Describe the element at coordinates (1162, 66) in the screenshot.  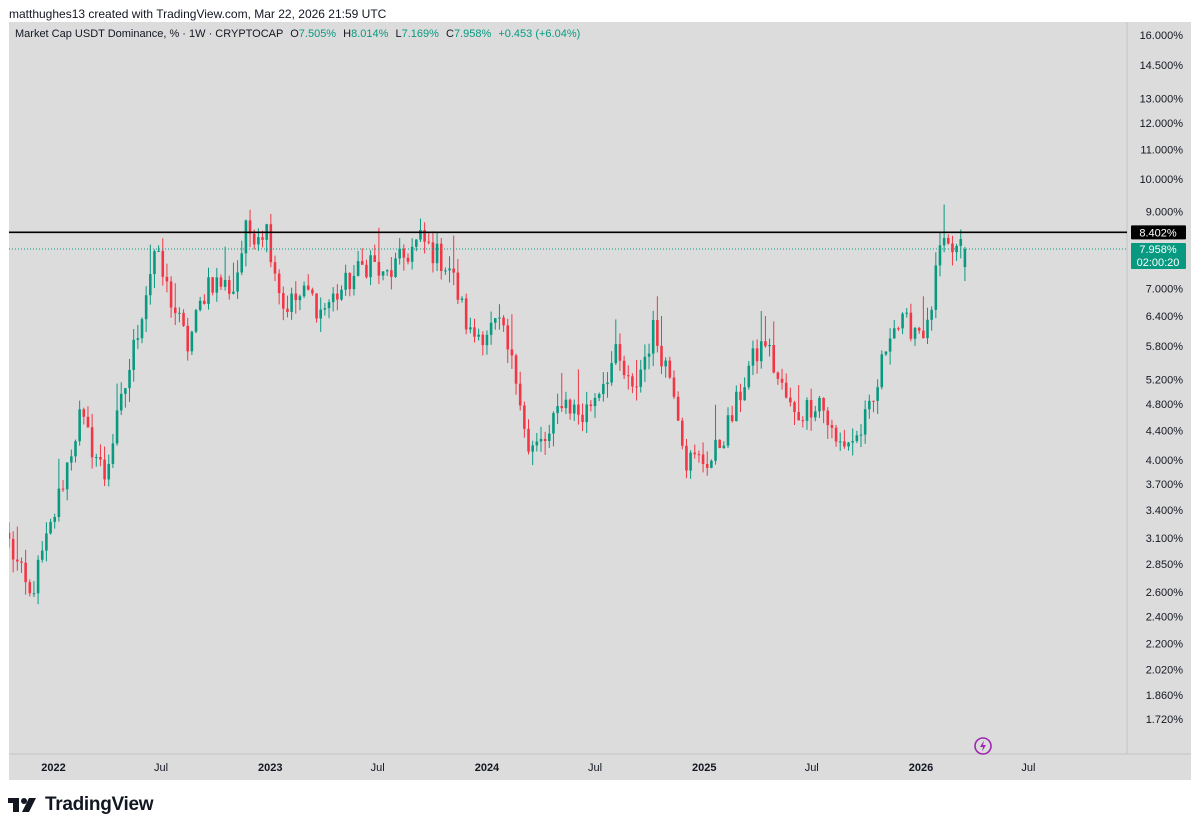
I see `price-tick-label: 14.500%` at that location.